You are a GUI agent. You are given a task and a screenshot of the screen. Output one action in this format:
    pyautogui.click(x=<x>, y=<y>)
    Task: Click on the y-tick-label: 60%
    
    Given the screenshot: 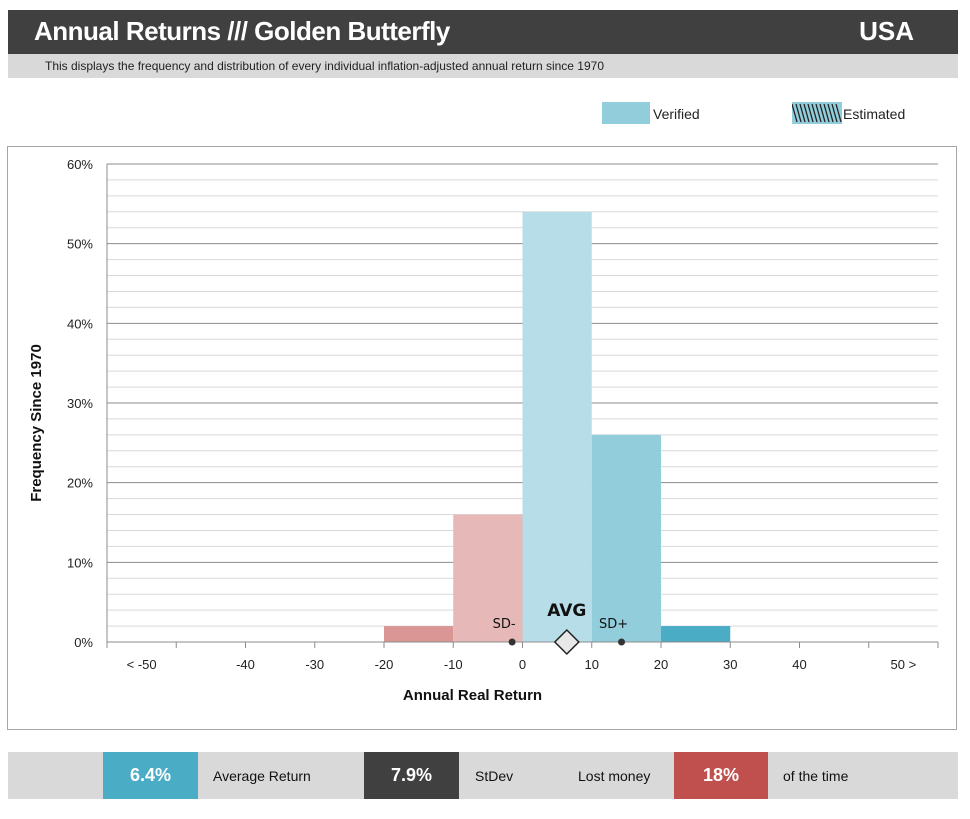 What is the action you would take?
    pyautogui.click(x=80, y=164)
    